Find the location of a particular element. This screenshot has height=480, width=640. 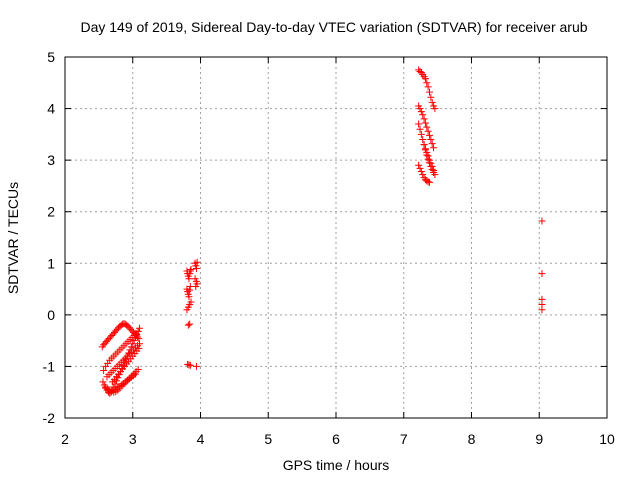

y-tick-label: 3 is located at coordinates (51, 160).